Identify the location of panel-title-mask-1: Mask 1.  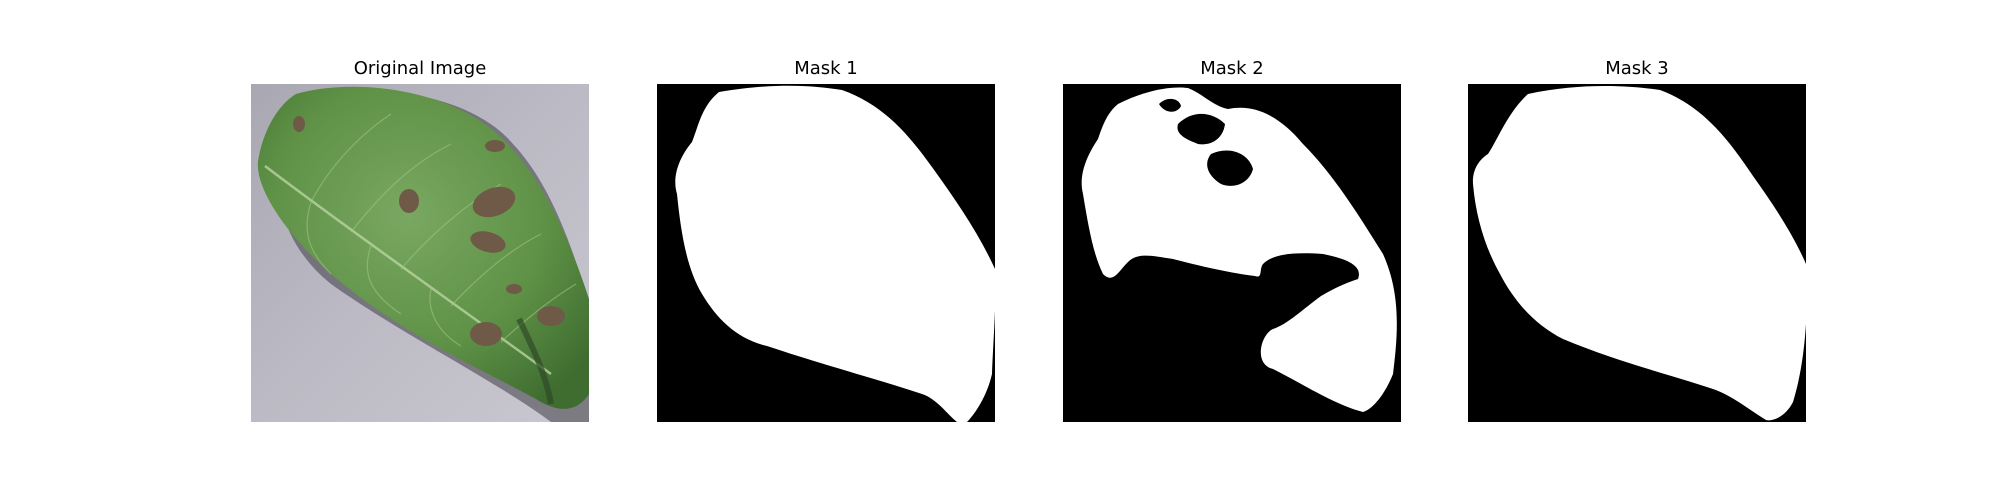
(826, 68).